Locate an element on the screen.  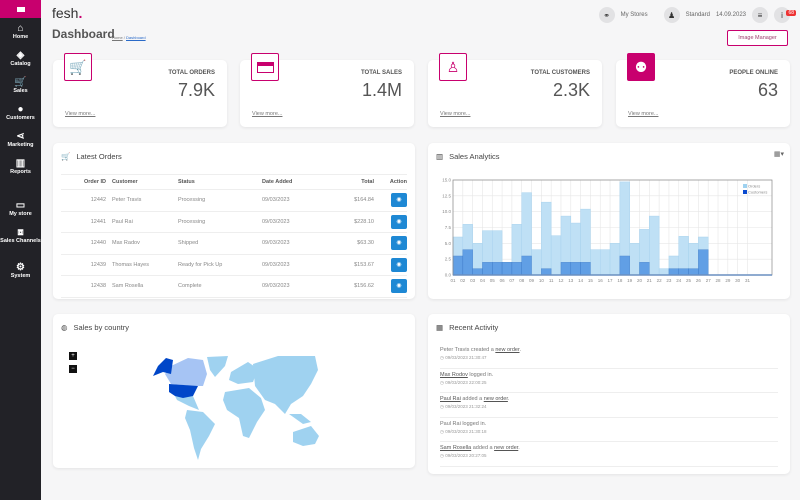
x-tick-label: 31 is located at coordinates (748, 280).